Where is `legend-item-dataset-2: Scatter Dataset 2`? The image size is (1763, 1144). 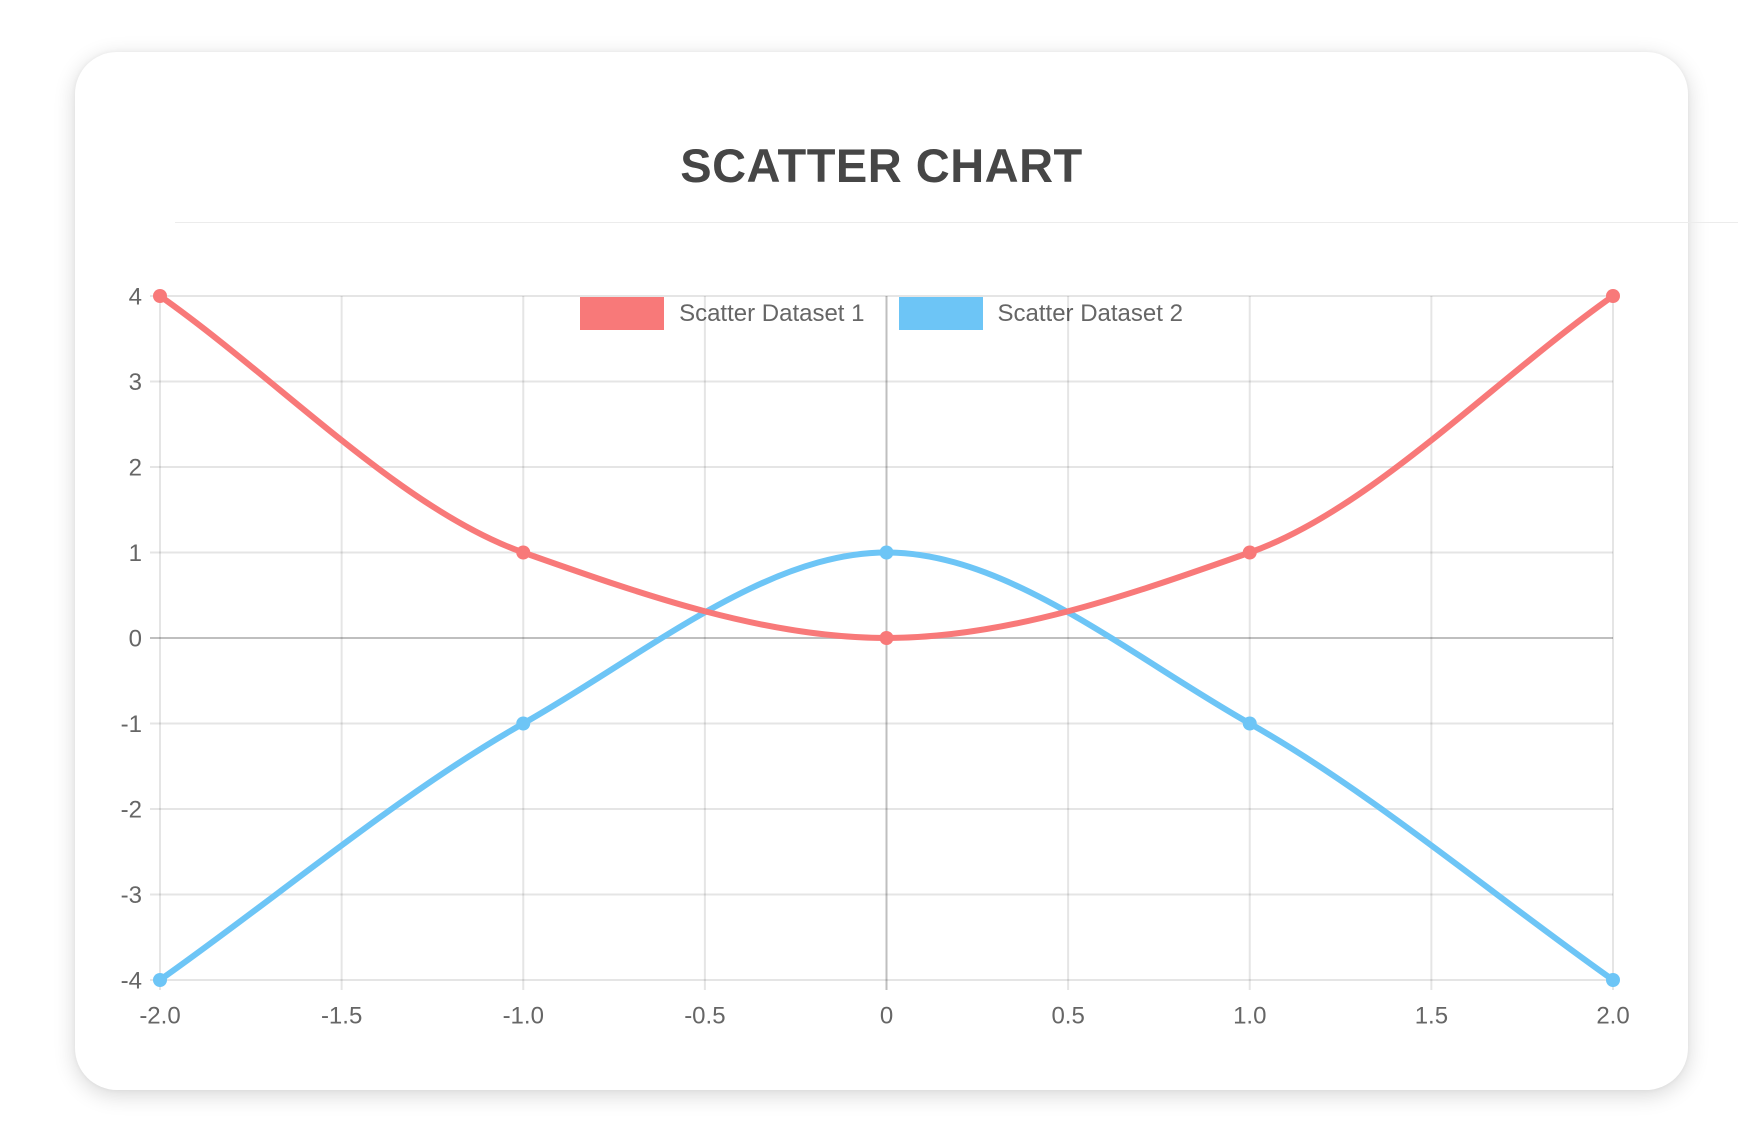
legend-item-dataset-2: Scatter Dataset 2 is located at coordinates (1040, 313).